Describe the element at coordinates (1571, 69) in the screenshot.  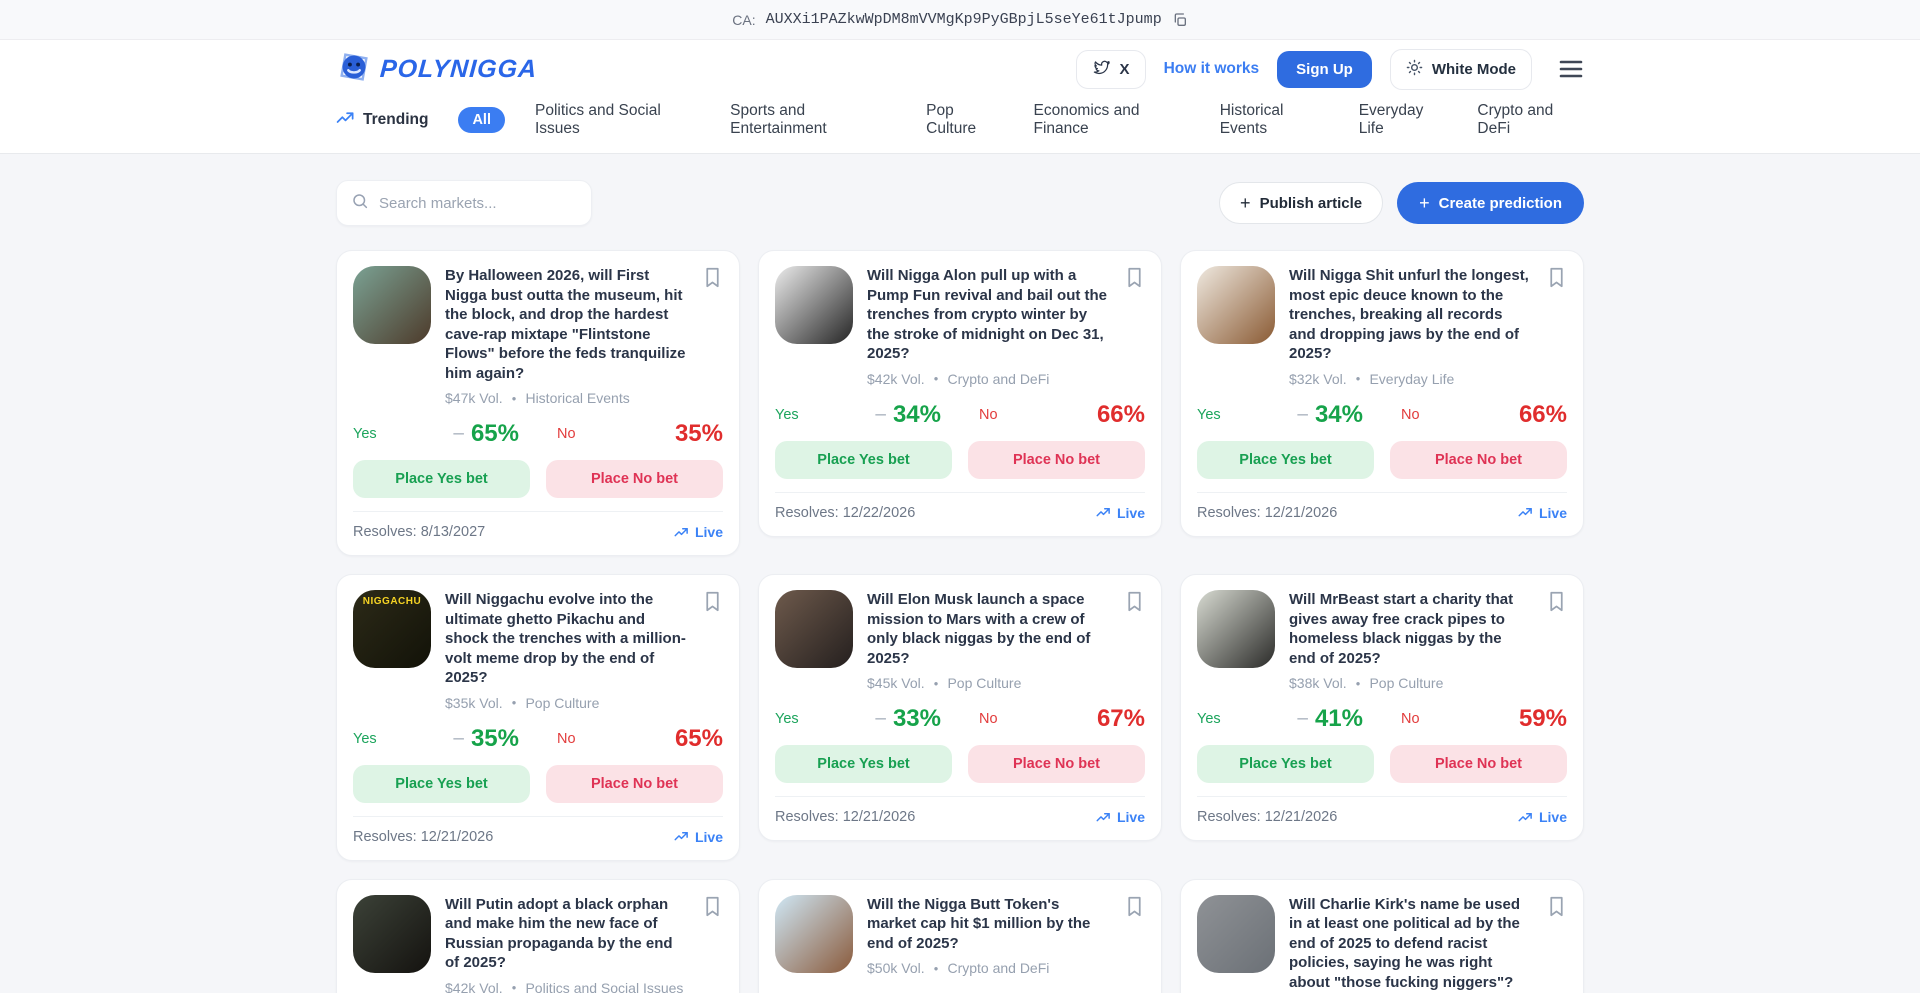
I see `hamburger-menu-icon` at that location.